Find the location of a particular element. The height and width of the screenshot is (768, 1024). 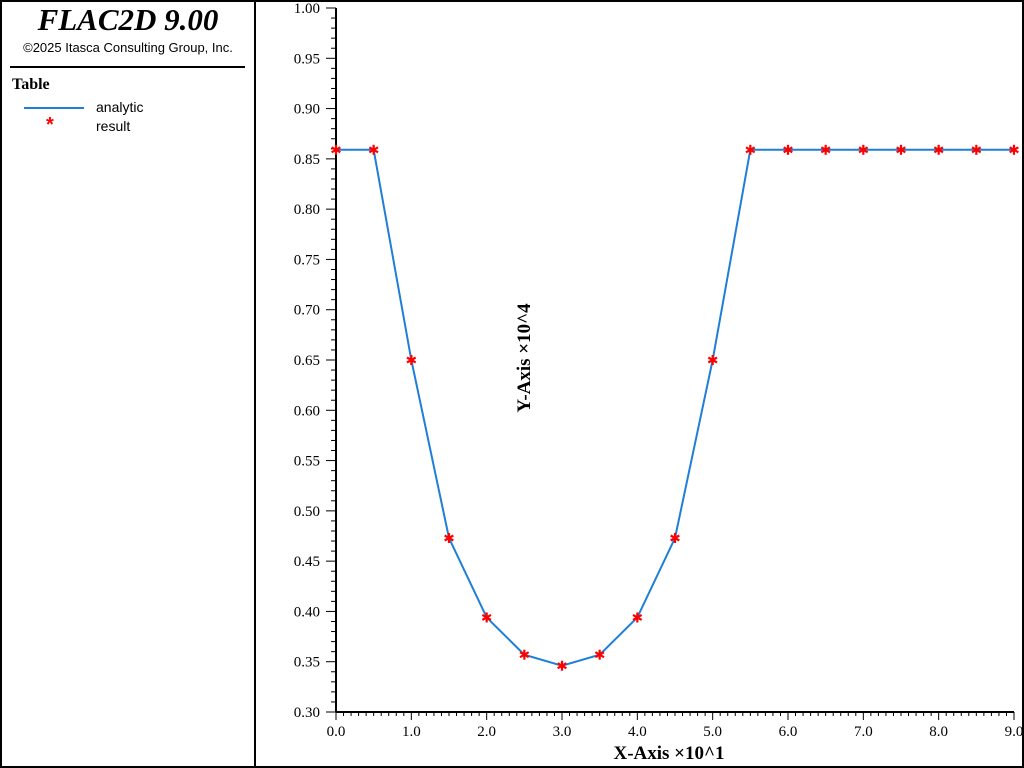

y-tick-label: 0.75 is located at coordinates (307, 260).